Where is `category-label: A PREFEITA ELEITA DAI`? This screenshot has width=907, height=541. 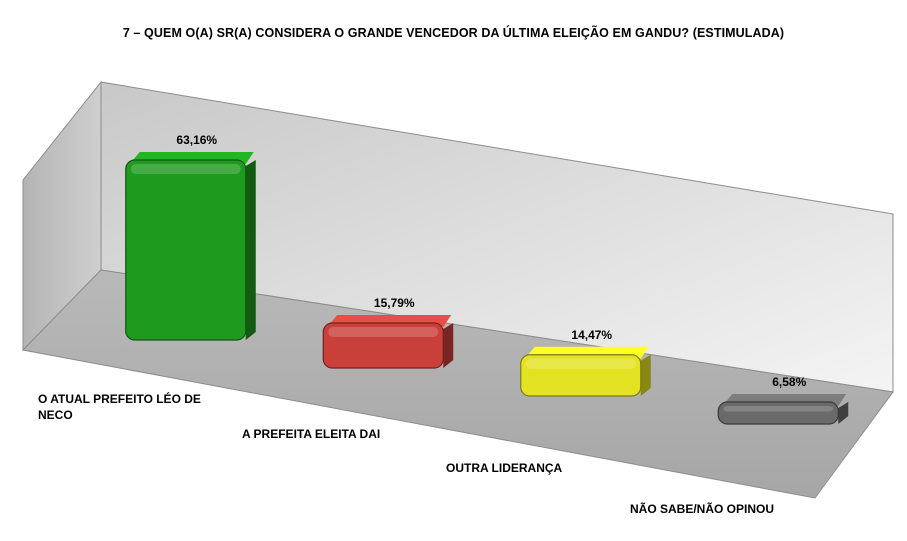
category-label: A PREFEITA ELEITA DAI is located at coordinates (311, 434).